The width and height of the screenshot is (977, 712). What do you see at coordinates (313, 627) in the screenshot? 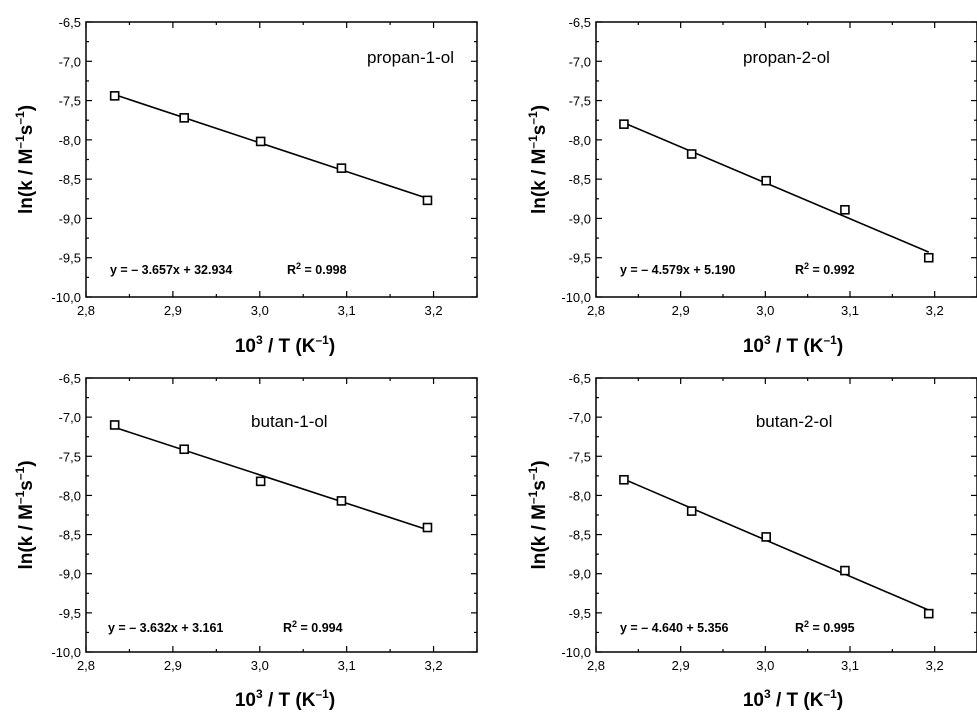
I see `r-squared: R2 = 0.994` at bounding box center [313, 627].